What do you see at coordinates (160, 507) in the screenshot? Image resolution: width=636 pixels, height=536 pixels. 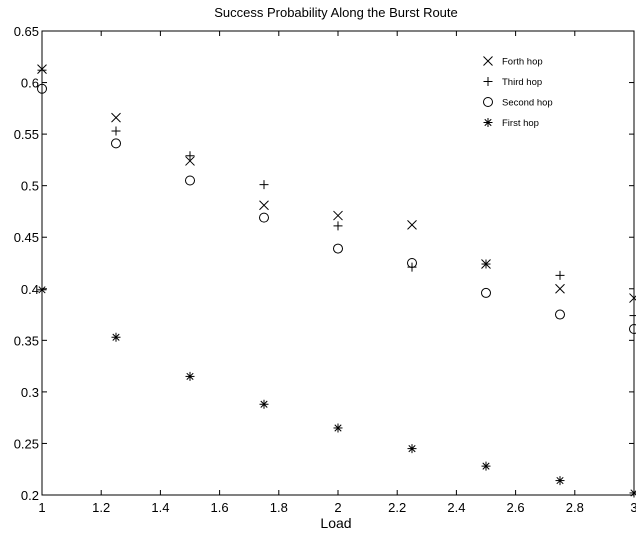 I see `x-tick-label: 1.4` at bounding box center [160, 507].